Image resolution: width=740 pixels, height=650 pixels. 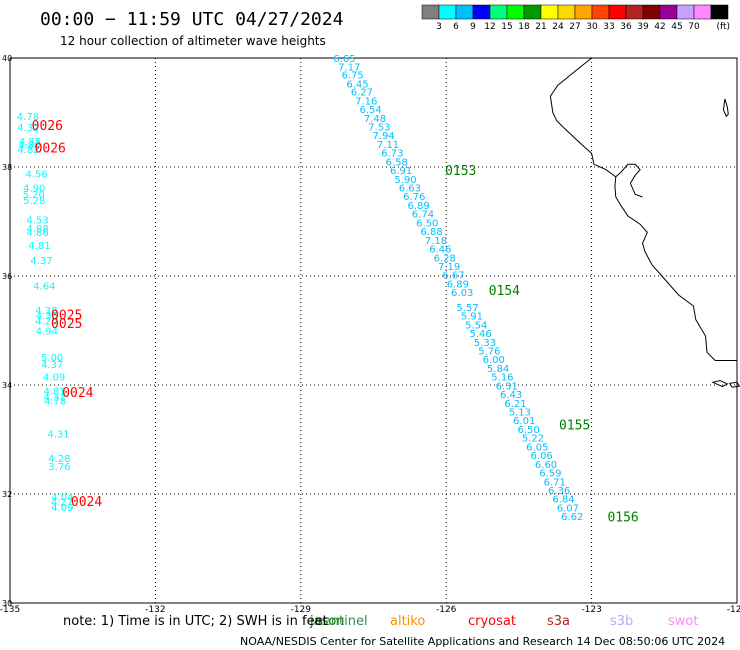 I want to click on pass-label: 0155, so click(x=574, y=426).